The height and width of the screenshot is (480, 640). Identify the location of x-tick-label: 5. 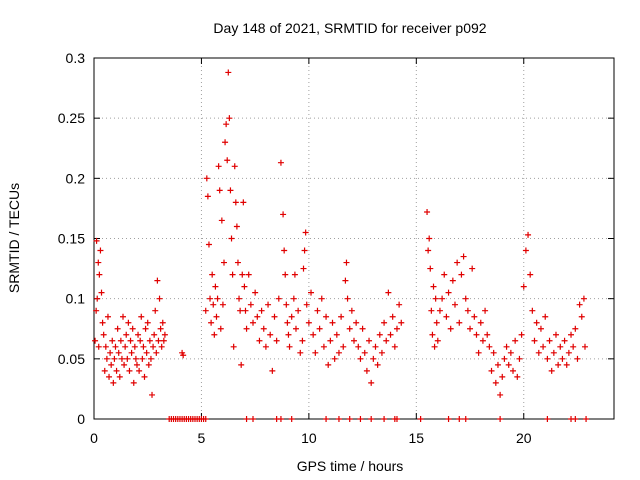
(202, 438).